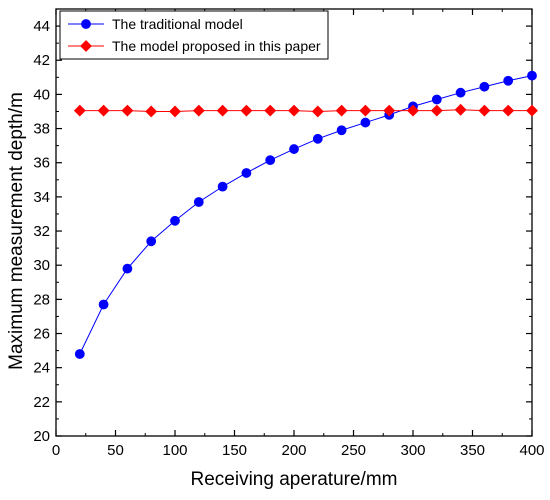 This screenshot has height=500, width=550. I want to click on x-tick-label: 400, so click(531, 450).